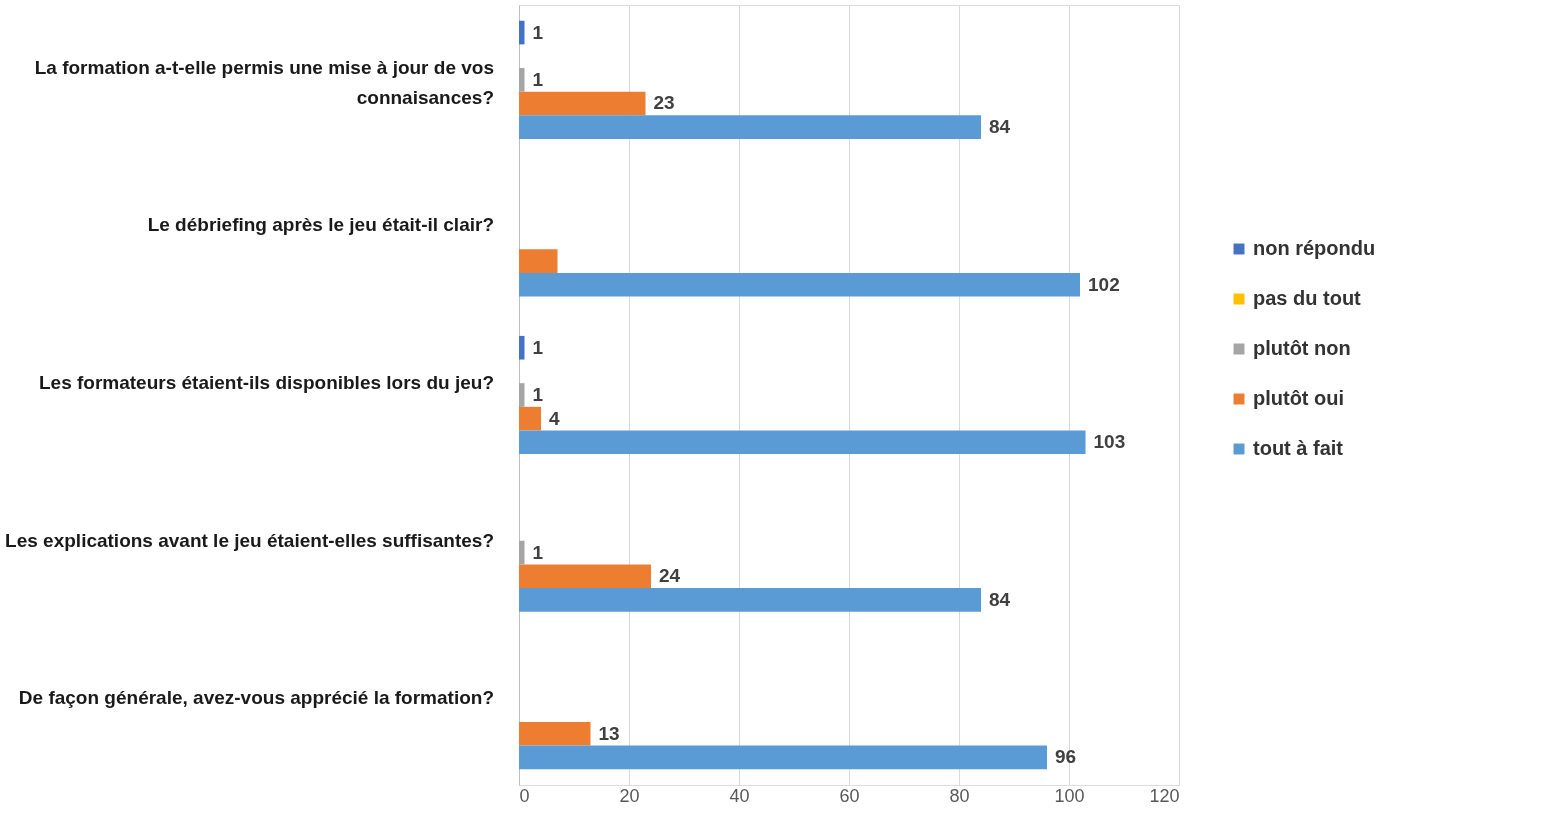 Image resolution: width=1552 pixels, height=838 pixels. Describe the element at coordinates (554, 418) in the screenshot. I see `data-label: 4` at that location.